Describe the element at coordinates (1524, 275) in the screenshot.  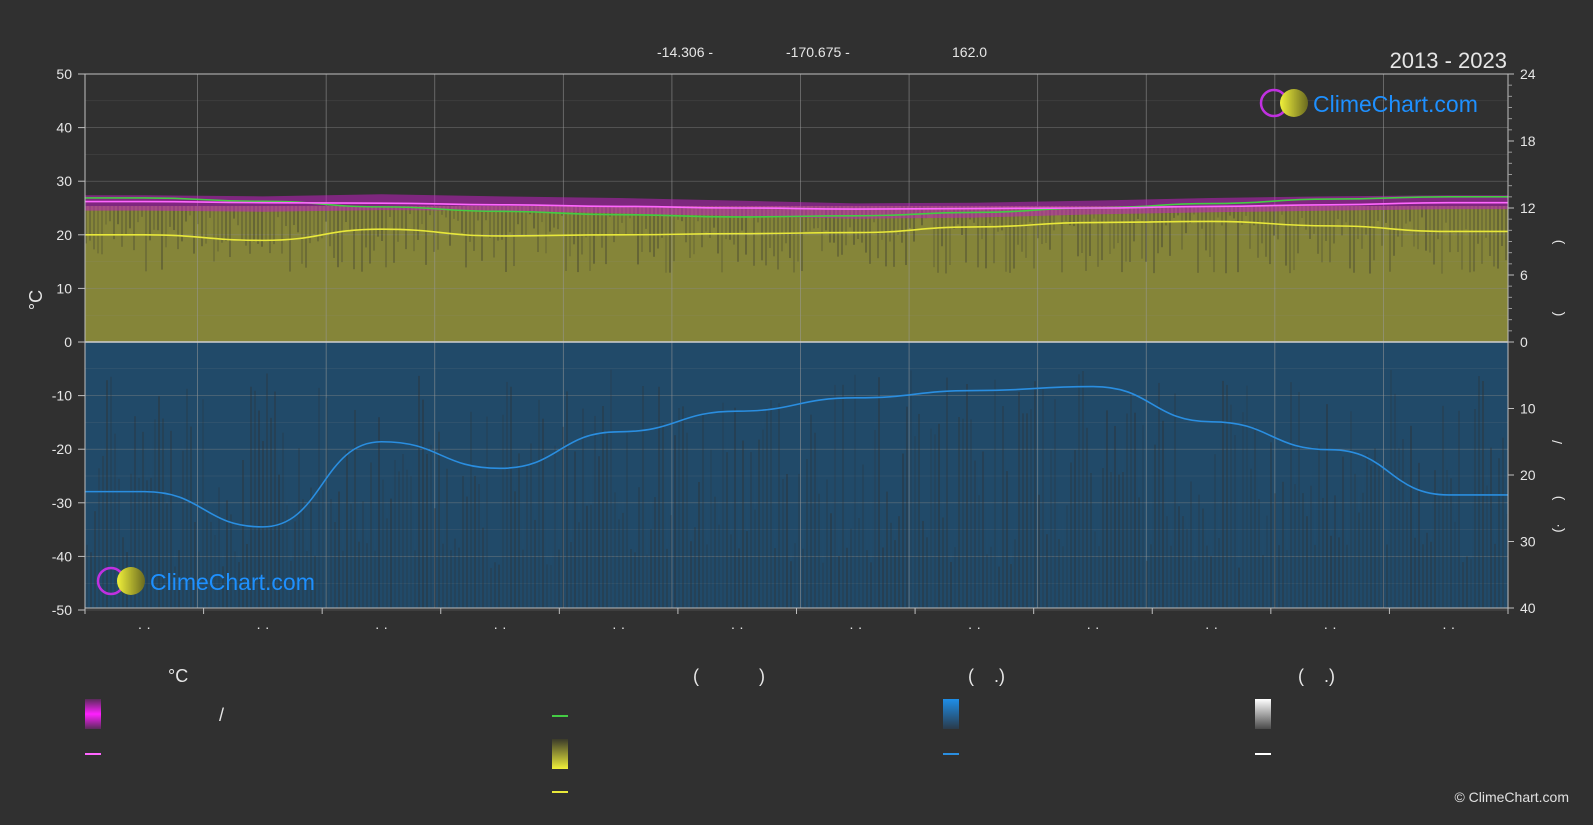
I see `right-tick-label: 6` at that location.